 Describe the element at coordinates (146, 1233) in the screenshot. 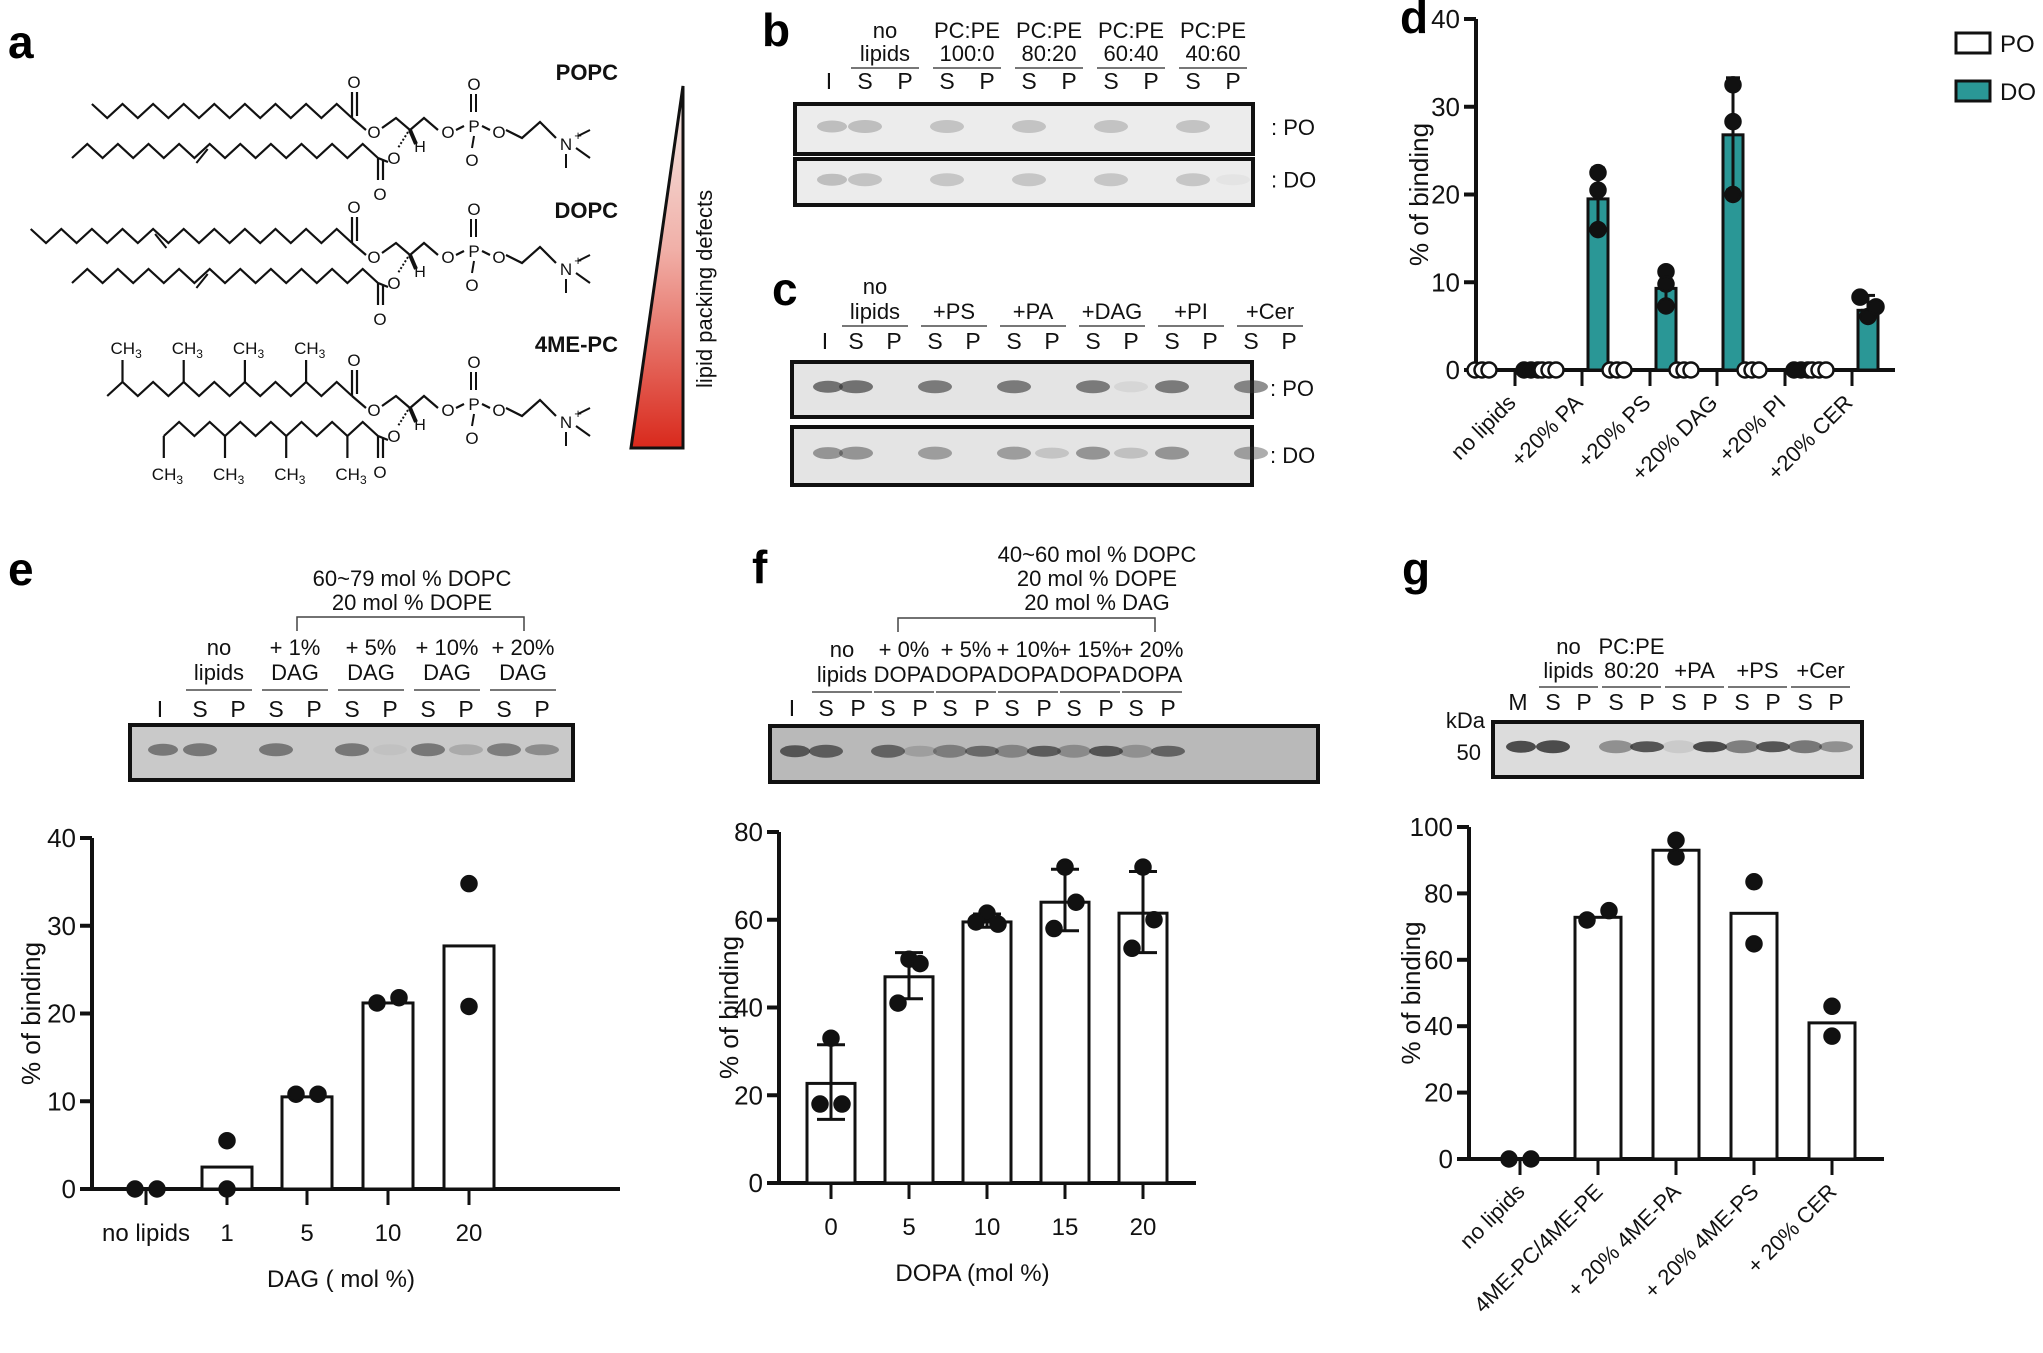

I see `x-tick-label: no lipids` at that location.